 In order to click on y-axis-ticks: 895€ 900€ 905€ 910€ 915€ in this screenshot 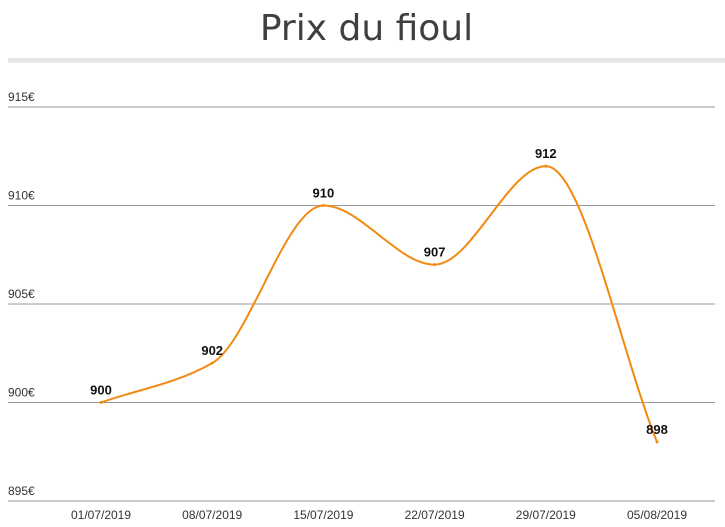, I will do `click(21, 294)`.